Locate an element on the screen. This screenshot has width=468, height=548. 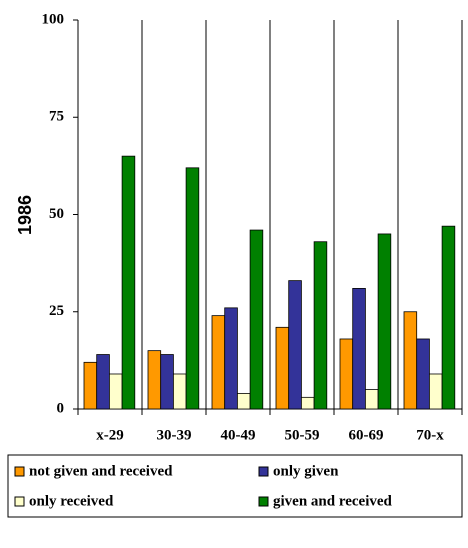
y-tick-label: 0 is located at coordinates (61, 408).